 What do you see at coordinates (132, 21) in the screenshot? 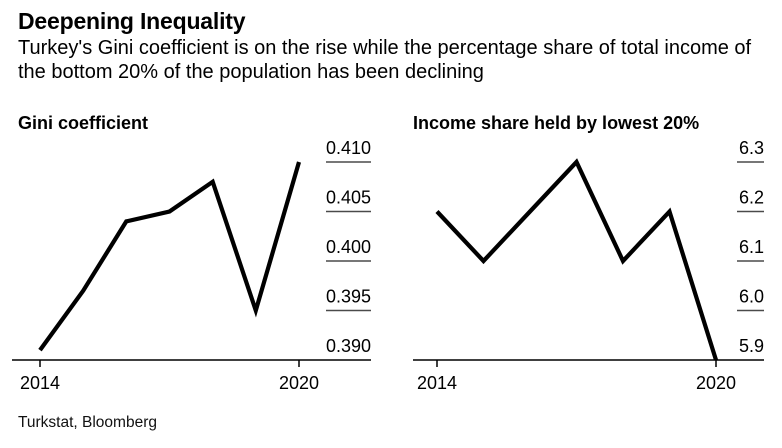
I see `page-title: Deepening Inequality` at bounding box center [132, 21].